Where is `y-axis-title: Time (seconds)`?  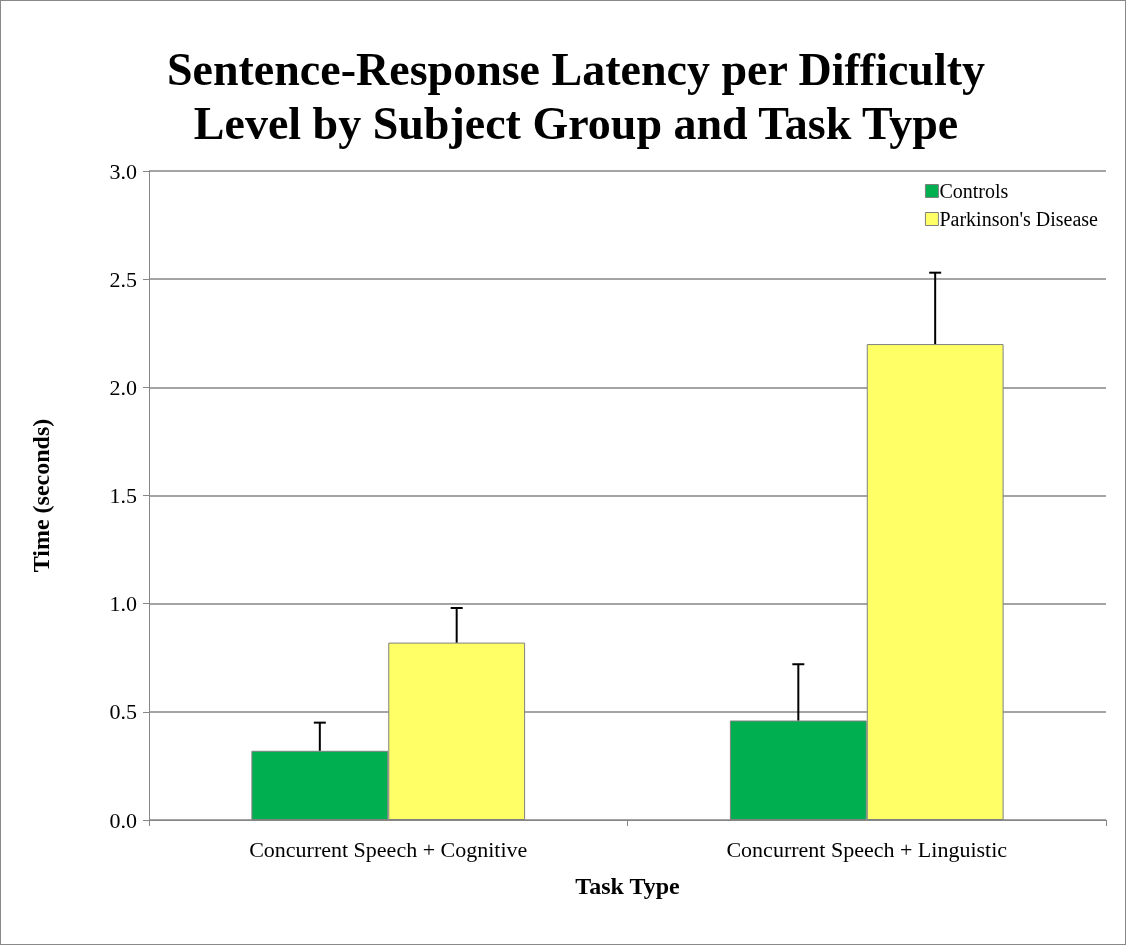
y-axis-title: Time (seconds) is located at coordinates (41, 495).